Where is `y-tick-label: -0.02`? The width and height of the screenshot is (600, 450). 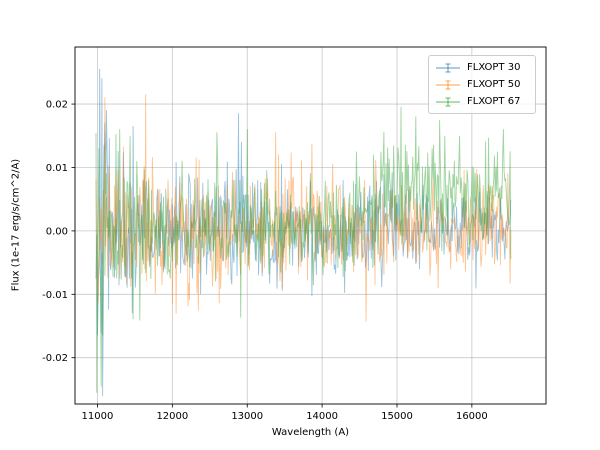
y-tick-label: -0.02 is located at coordinates (55, 358).